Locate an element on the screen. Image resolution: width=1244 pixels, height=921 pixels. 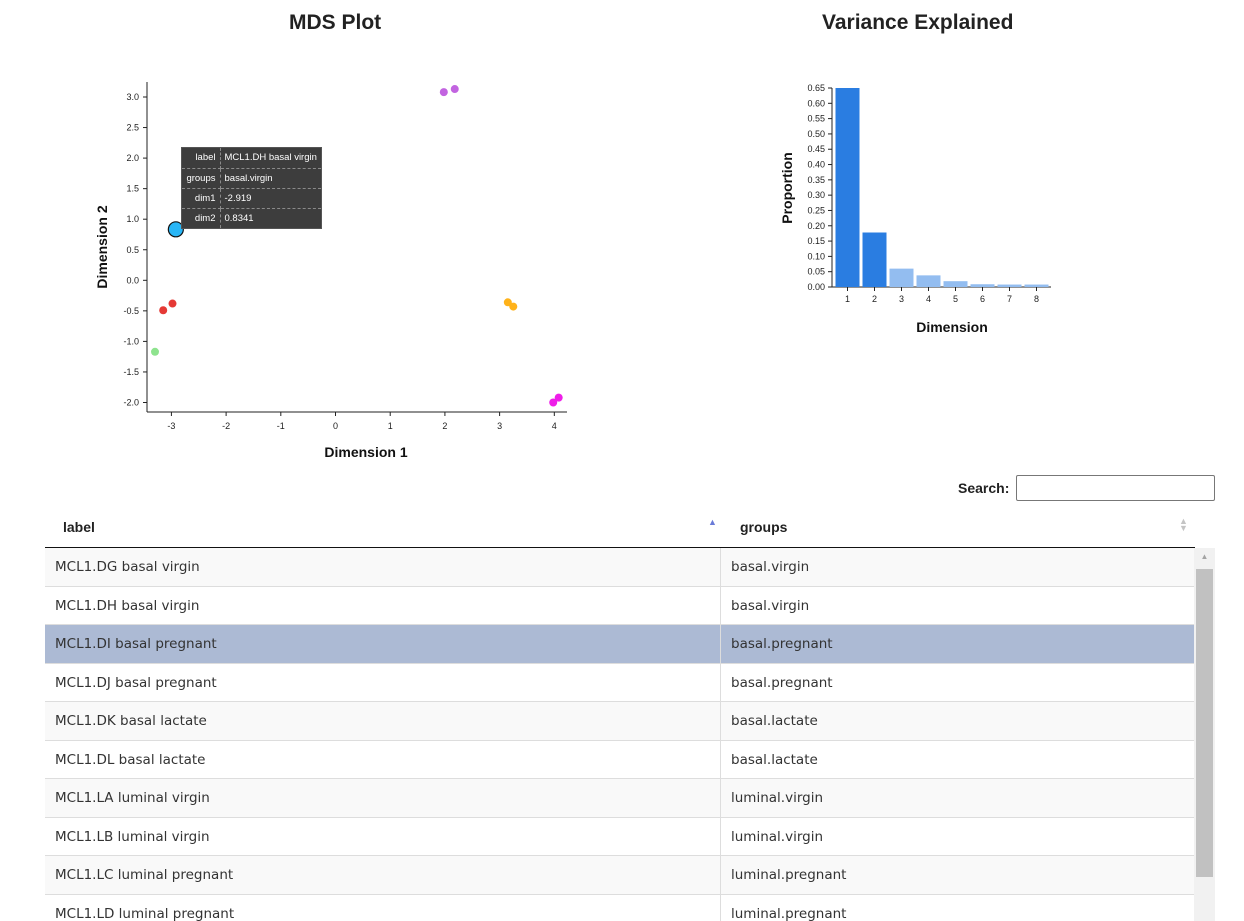
table-row: MCL1.DL basal lactate basal.lactate is located at coordinates (619, 759).